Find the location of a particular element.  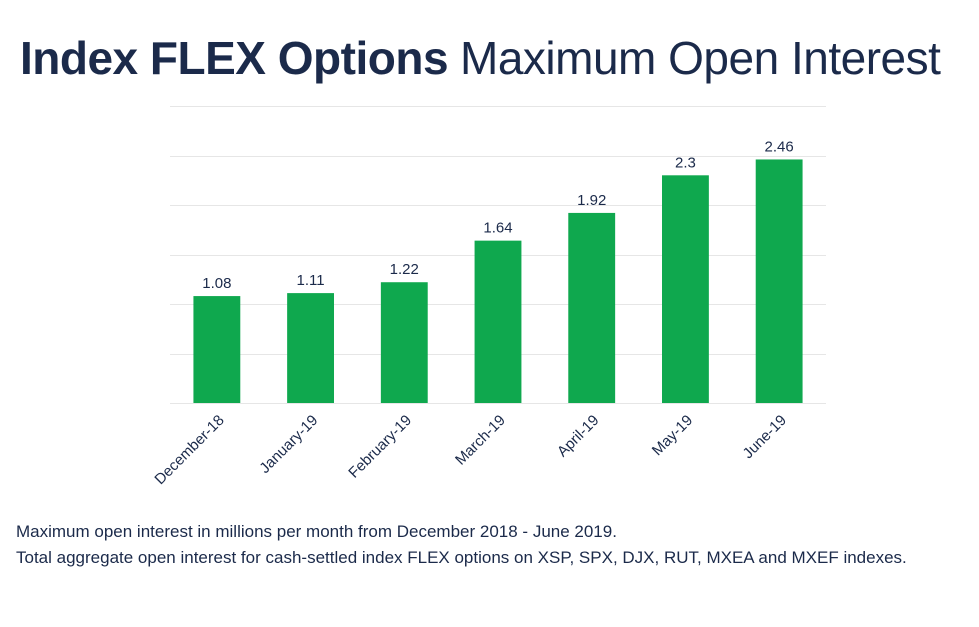

data-label: 2.46 is located at coordinates (779, 146).